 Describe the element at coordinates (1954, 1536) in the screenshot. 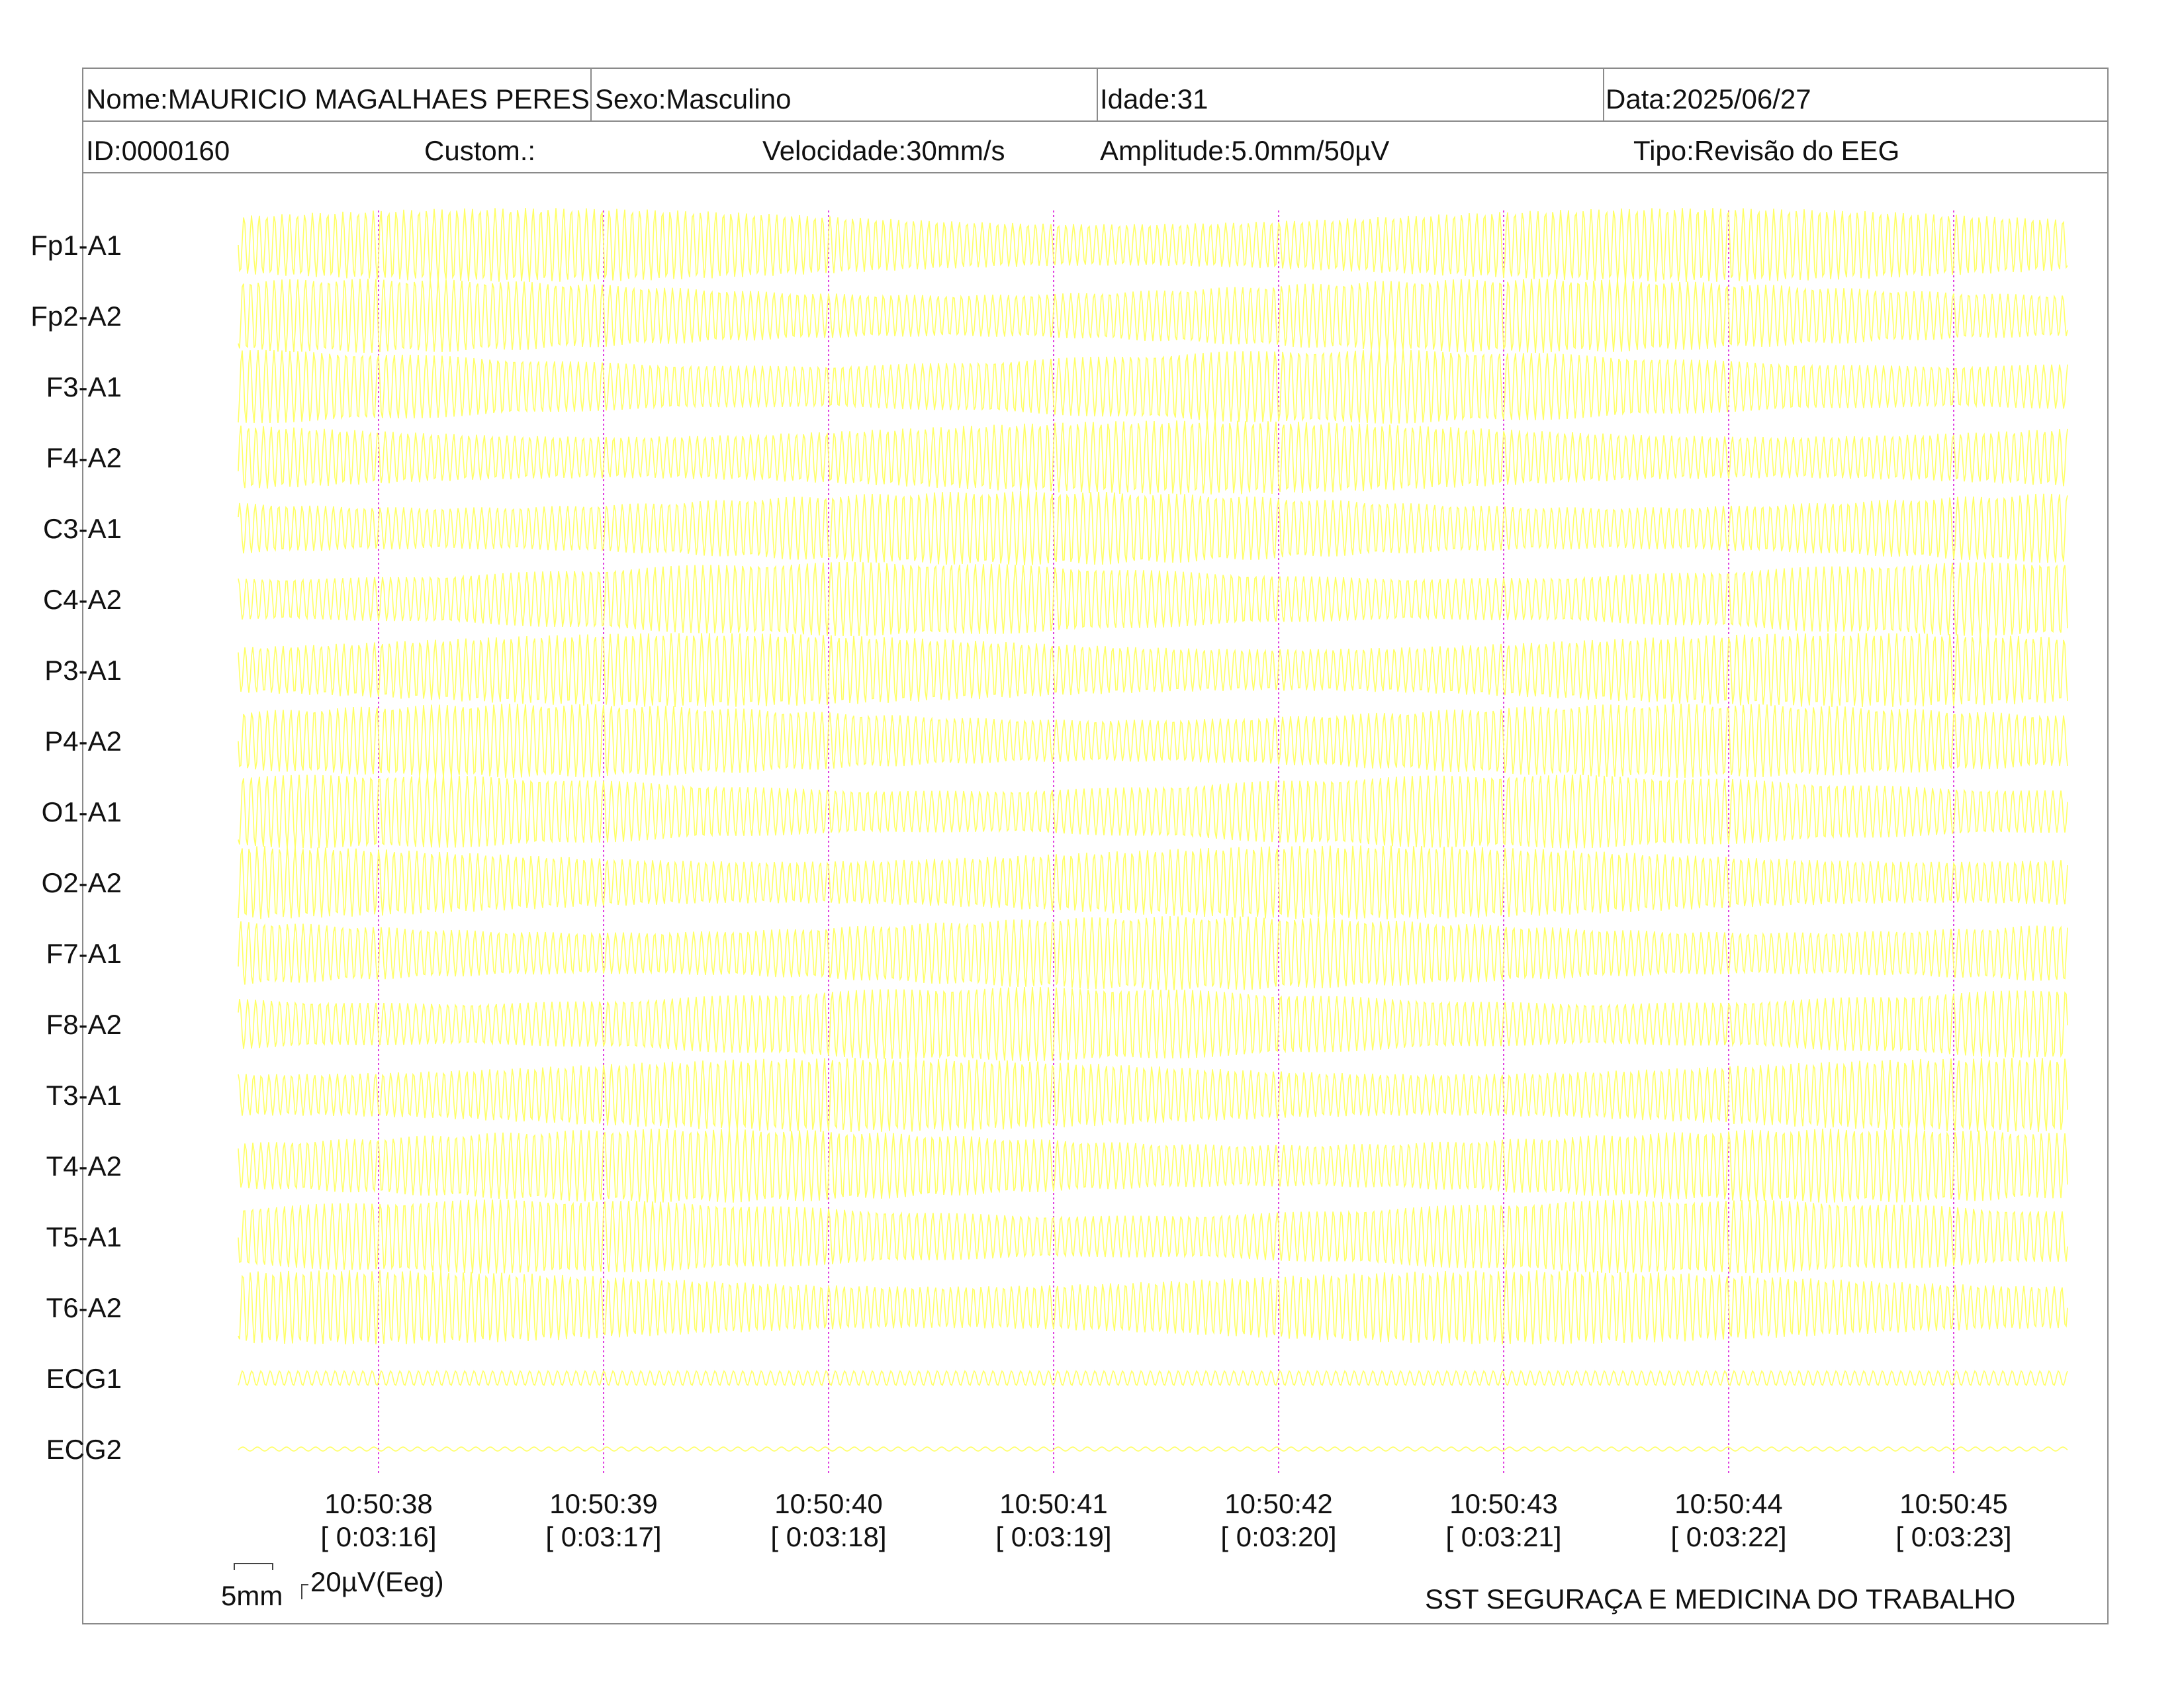

I see `time-mark-elapsed: [ 0:03:23]` at that location.